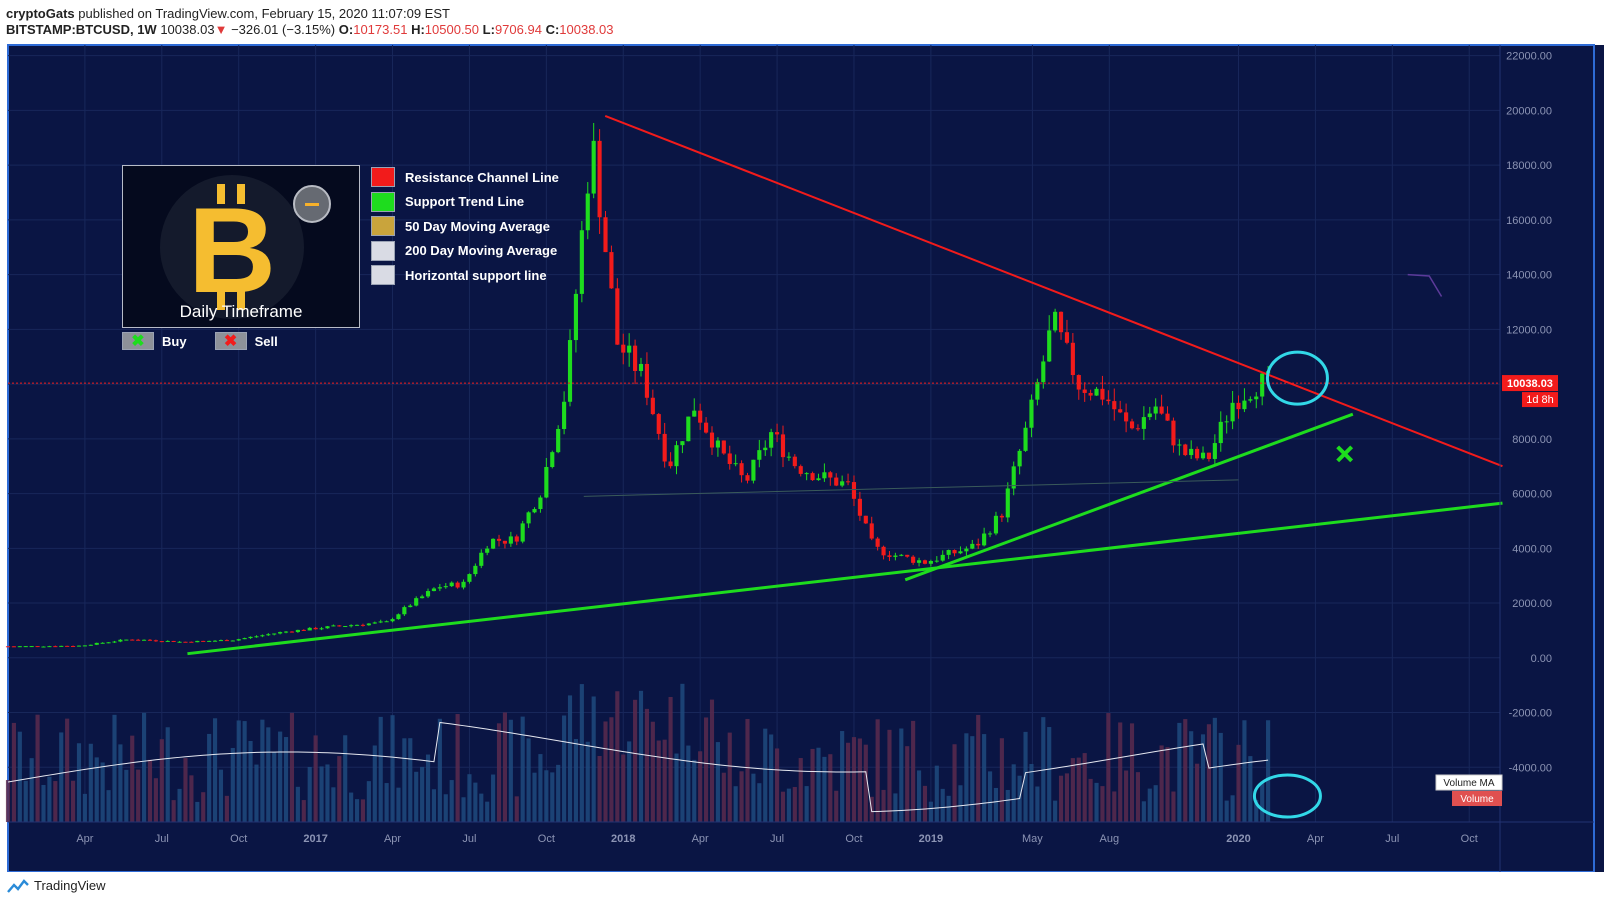 This screenshot has width=1604, height=905. I want to click on x-tick-label: Oct, so click(546, 839).